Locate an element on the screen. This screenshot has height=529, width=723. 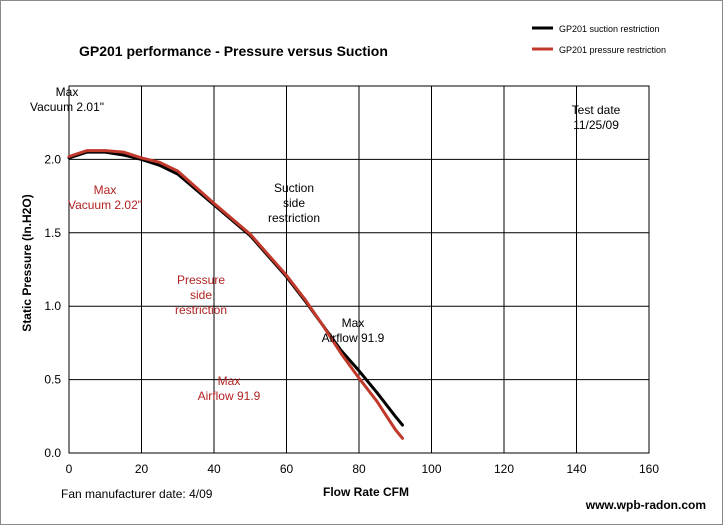
y-tick-label: 0.0 is located at coordinates (52, 453).